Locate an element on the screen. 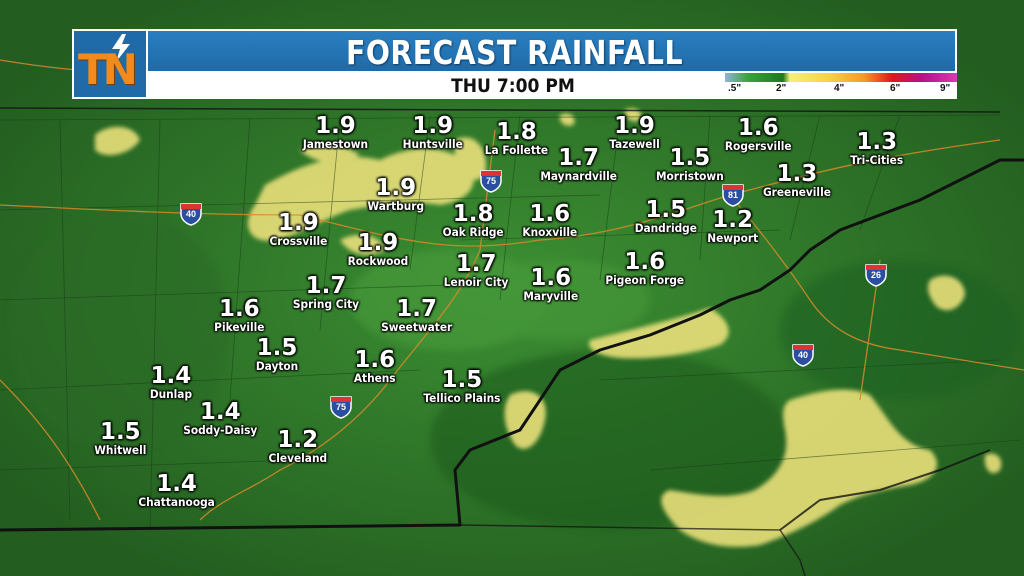  scale-tick: 2" is located at coordinates (781, 88).